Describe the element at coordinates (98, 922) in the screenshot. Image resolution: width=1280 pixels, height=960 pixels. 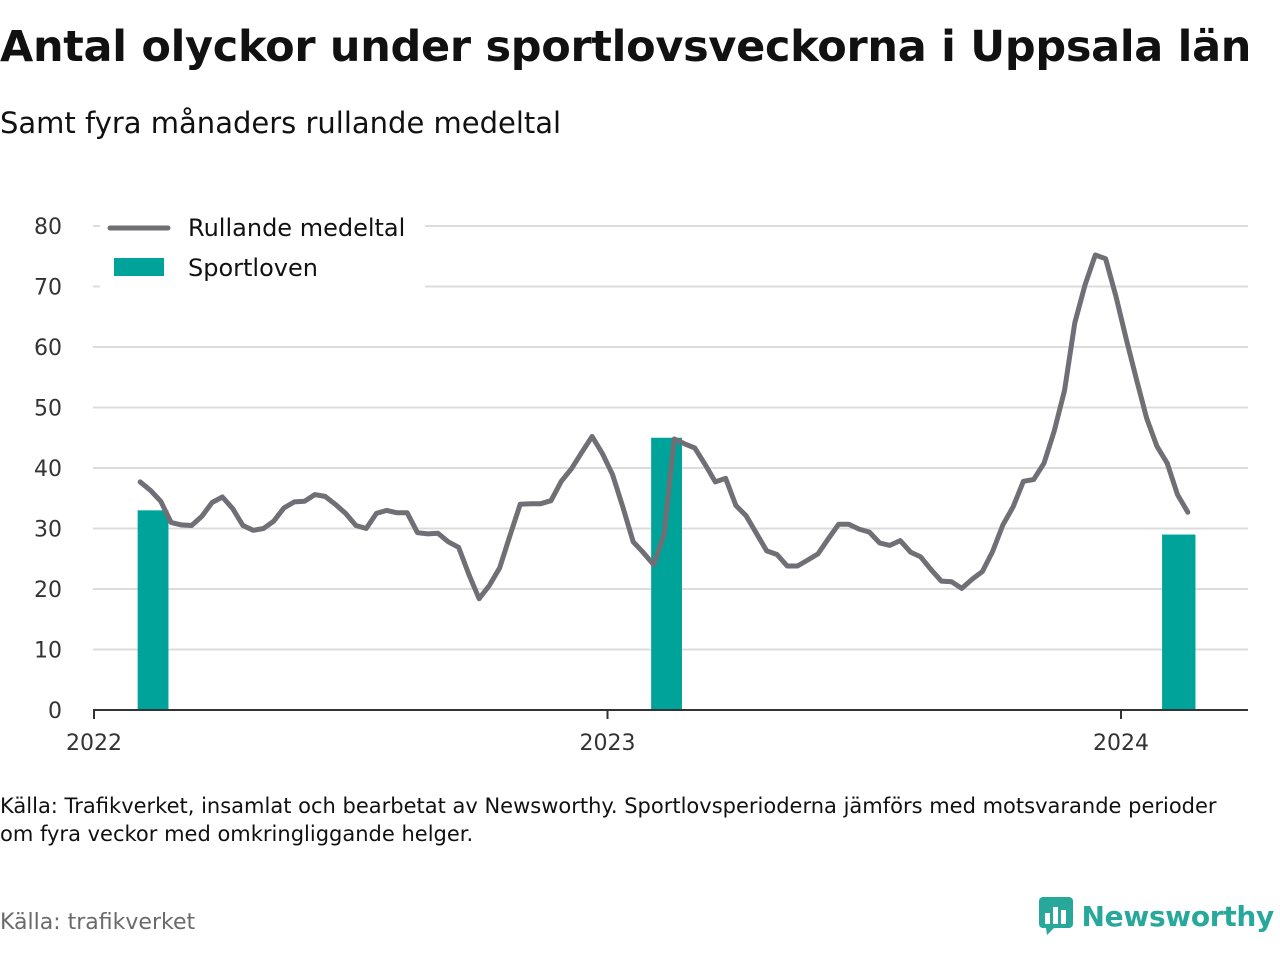
I see `footer-source: Källa: trafikverket` at that location.